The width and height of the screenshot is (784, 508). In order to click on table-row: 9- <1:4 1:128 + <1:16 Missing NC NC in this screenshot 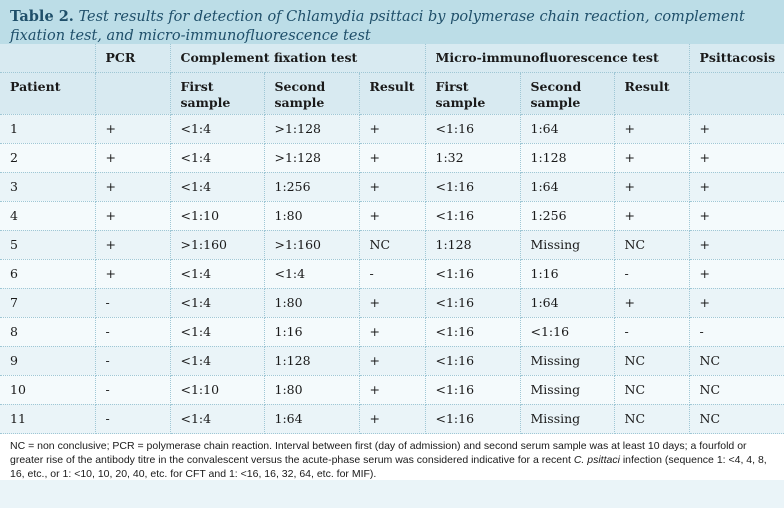, I will do `click(392, 361)`.